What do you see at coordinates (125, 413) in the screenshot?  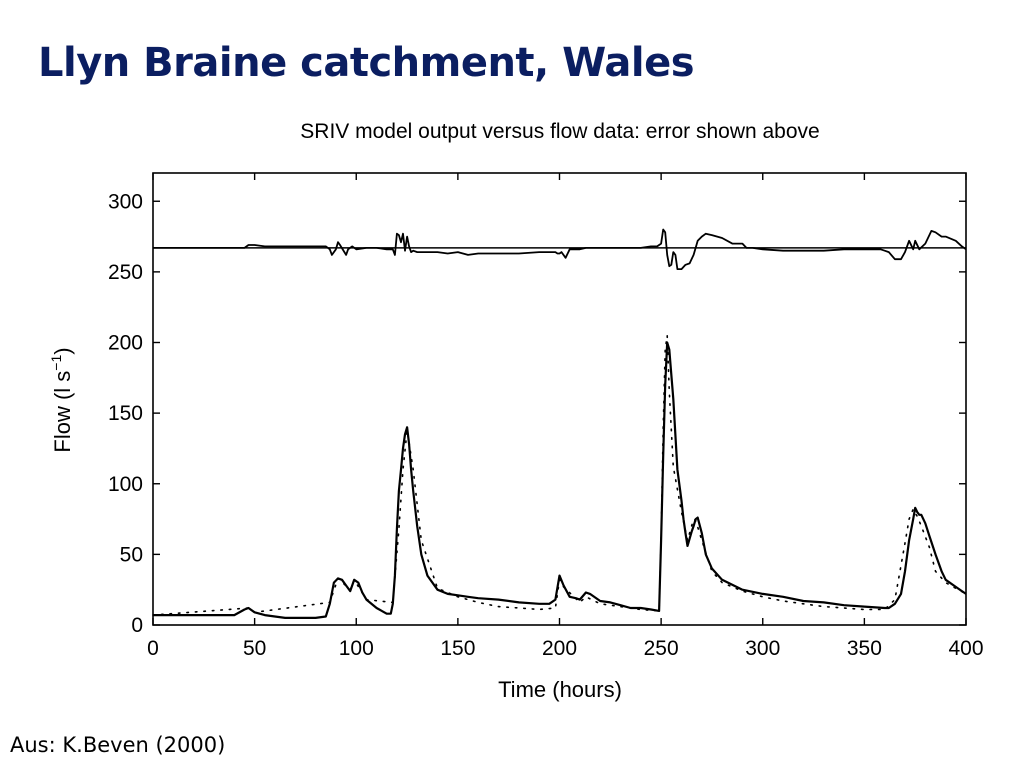 I see `y-tick-label: 150` at bounding box center [125, 413].